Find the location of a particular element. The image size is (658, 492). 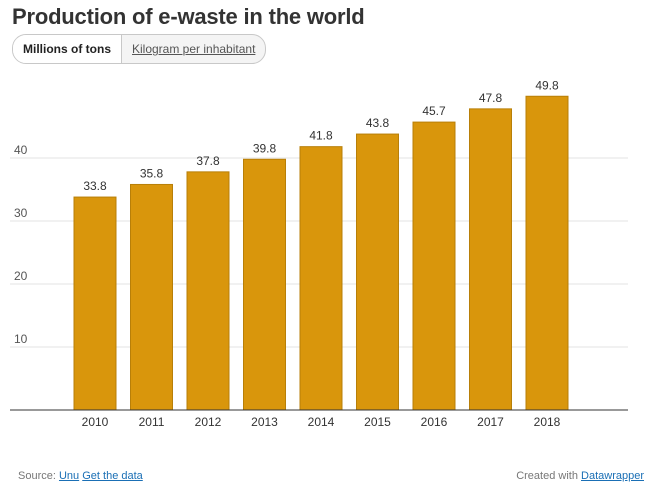

x-tick-label: 2012 is located at coordinates (208, 422).